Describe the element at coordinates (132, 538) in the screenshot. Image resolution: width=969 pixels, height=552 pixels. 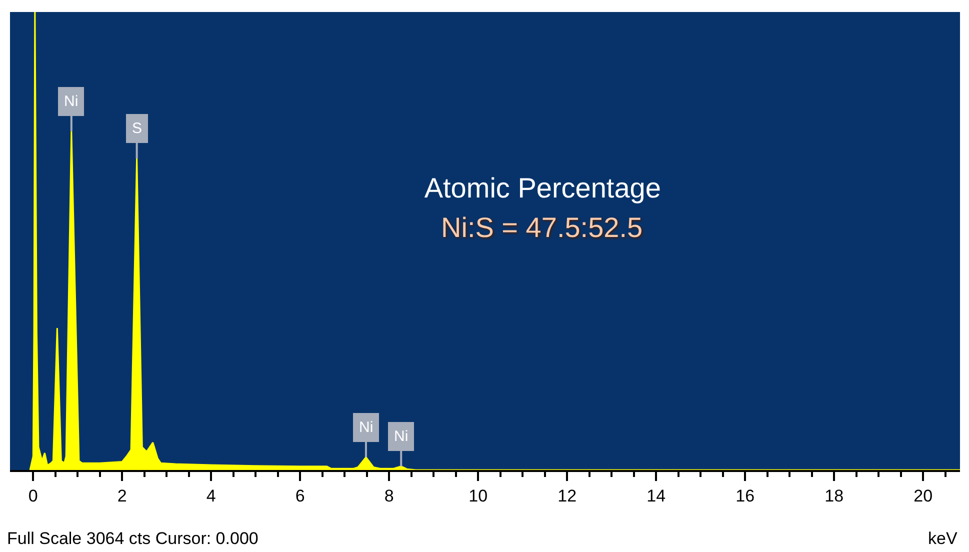
I see `text: Full Scale 3064 cts Cursor: 0.000` at that location.